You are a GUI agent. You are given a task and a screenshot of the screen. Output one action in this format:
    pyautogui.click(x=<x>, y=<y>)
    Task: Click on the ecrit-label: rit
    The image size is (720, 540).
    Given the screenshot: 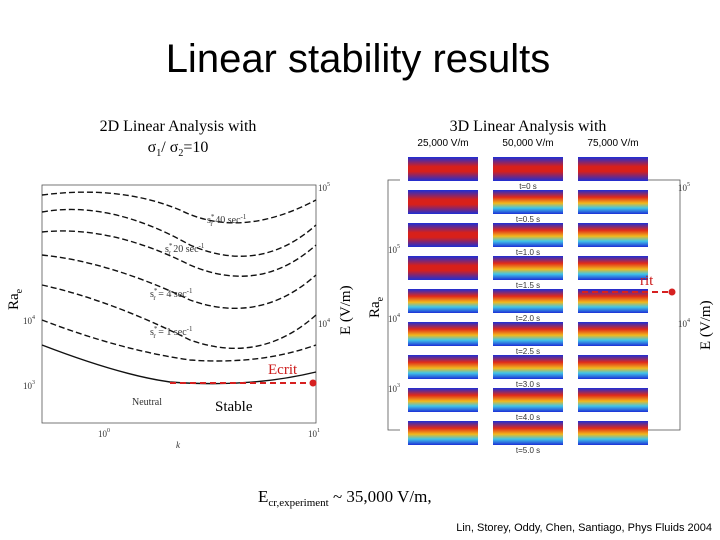 What is the action you would take?
    pyautogui.click(x=647, y=281)
    